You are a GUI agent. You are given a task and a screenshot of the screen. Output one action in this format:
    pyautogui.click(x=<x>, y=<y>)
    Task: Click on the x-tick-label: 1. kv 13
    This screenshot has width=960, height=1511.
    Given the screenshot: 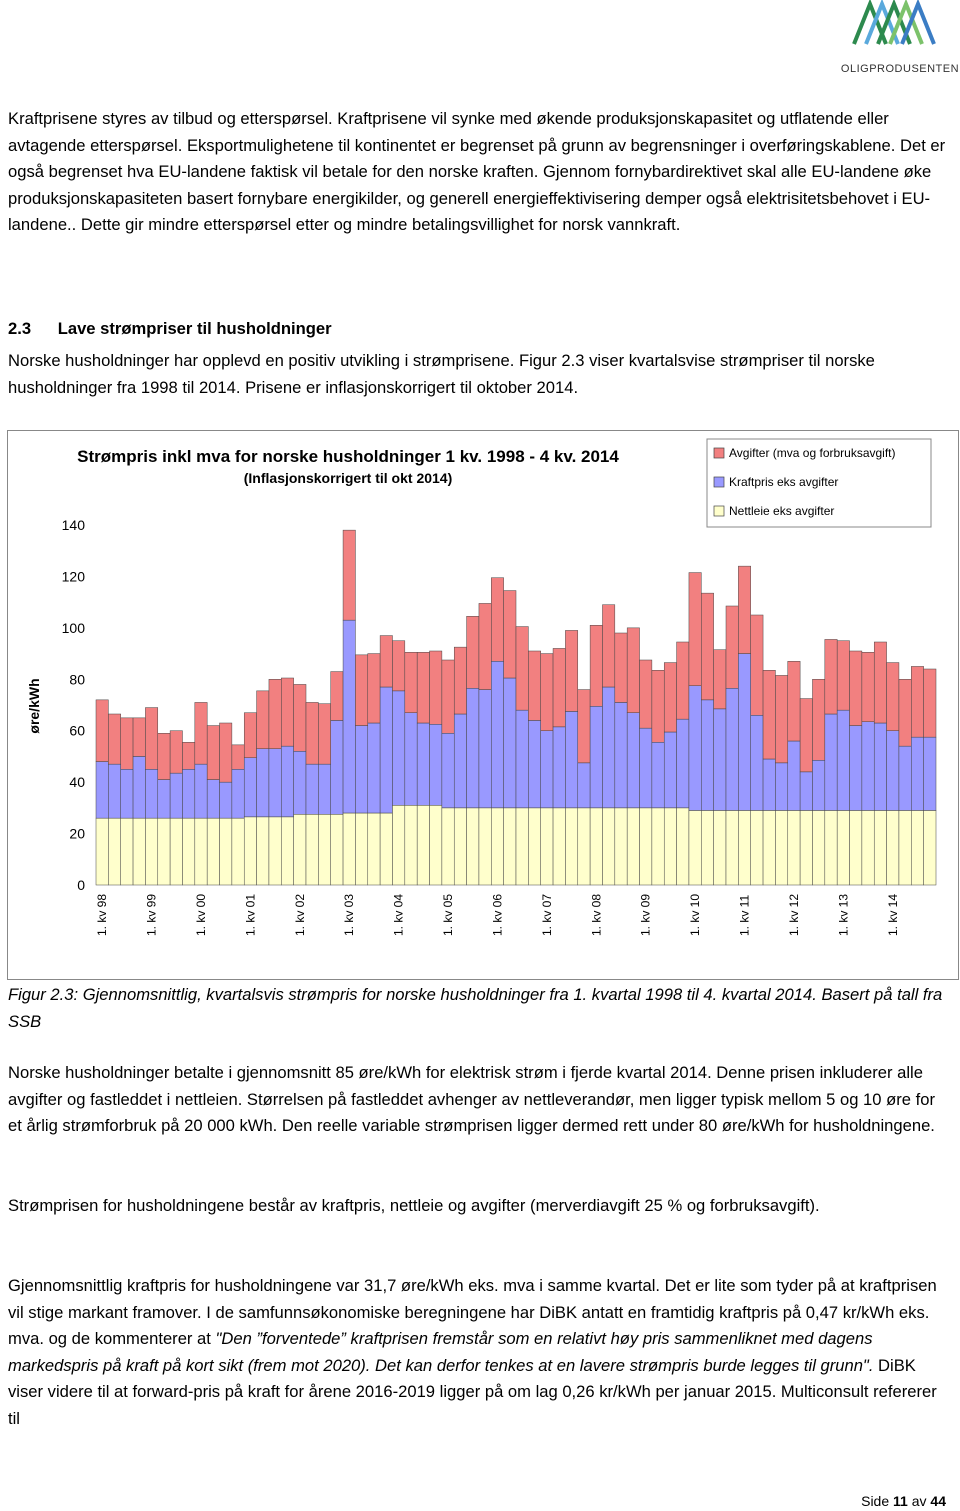 What is the action you would take?
    pyautogui.click(x=843, y=915)
    